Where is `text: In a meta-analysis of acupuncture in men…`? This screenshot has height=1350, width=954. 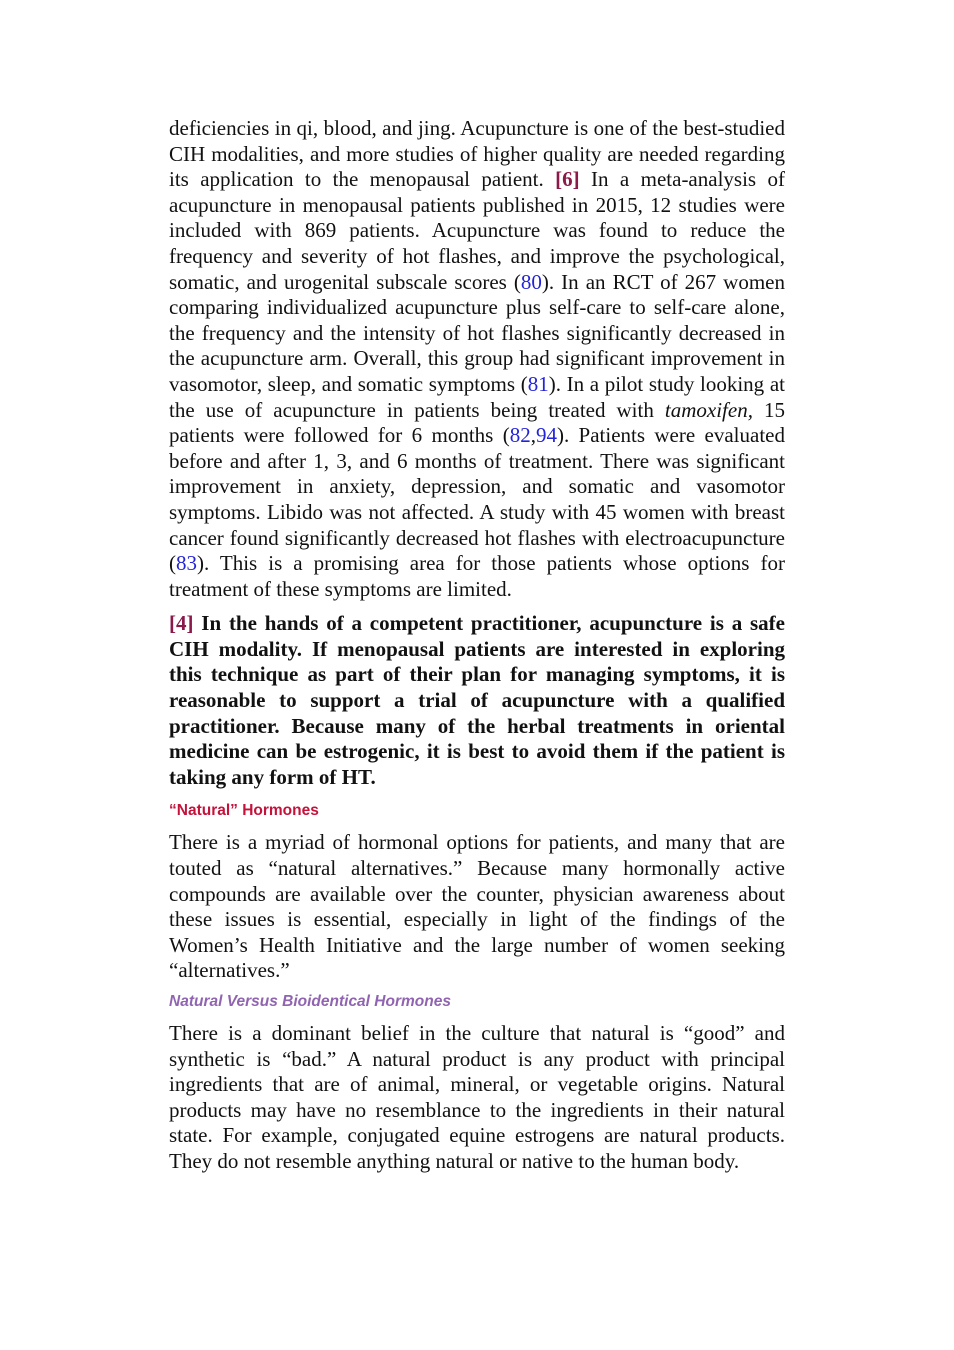 text: In a meta-analysis of acupuncture in men… is located at coordinates (477, 230).